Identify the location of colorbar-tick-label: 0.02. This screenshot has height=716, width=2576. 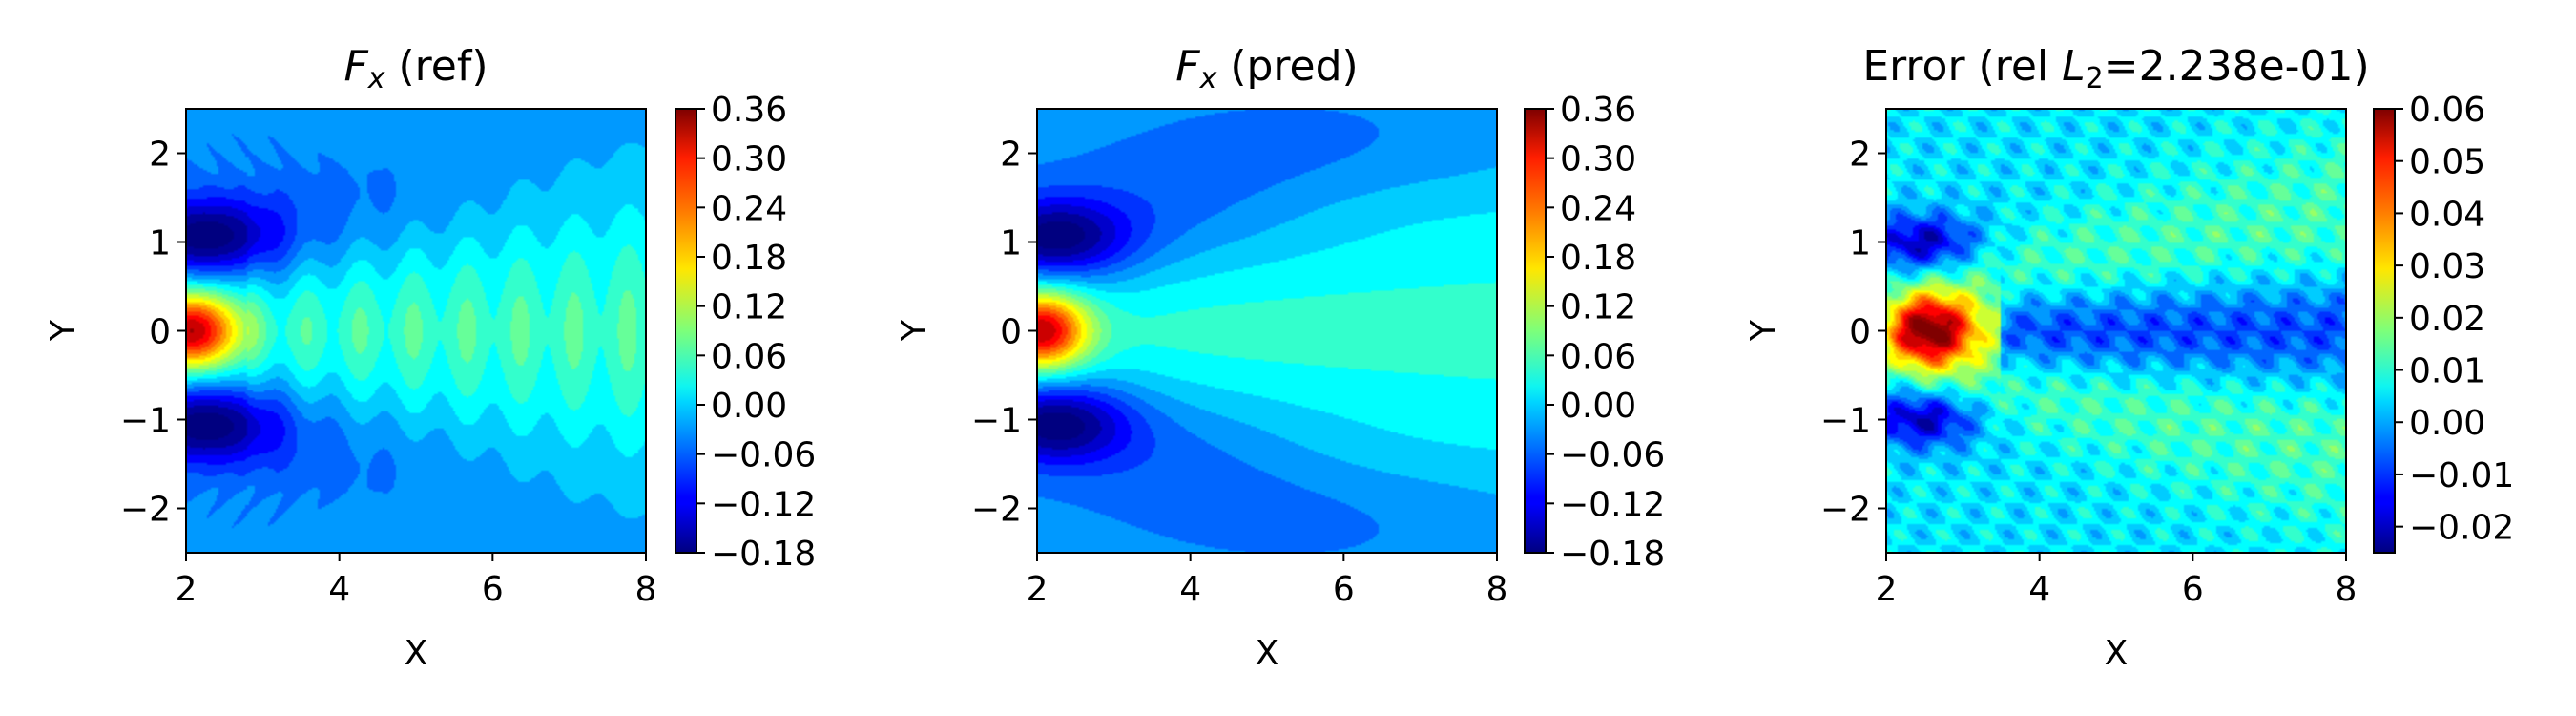
(2447, 319).